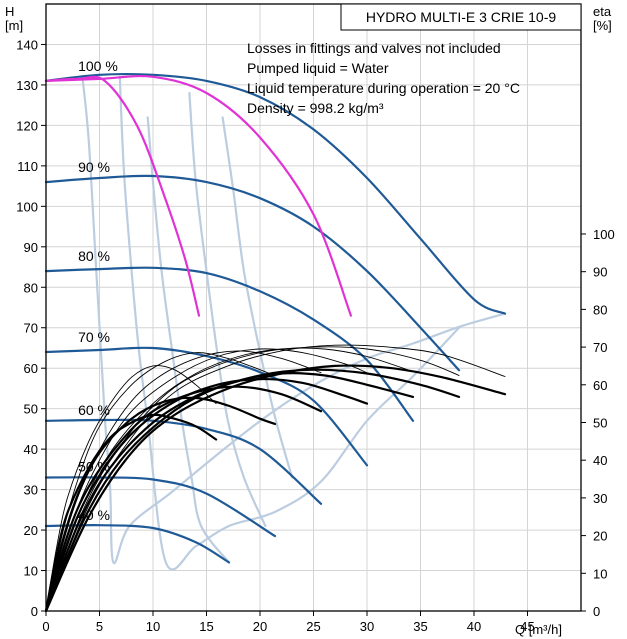  What do you see at coordinates (94, 466) in the screenshot?
I see `speed-label: 50 %` at bounding box center [94, 466].